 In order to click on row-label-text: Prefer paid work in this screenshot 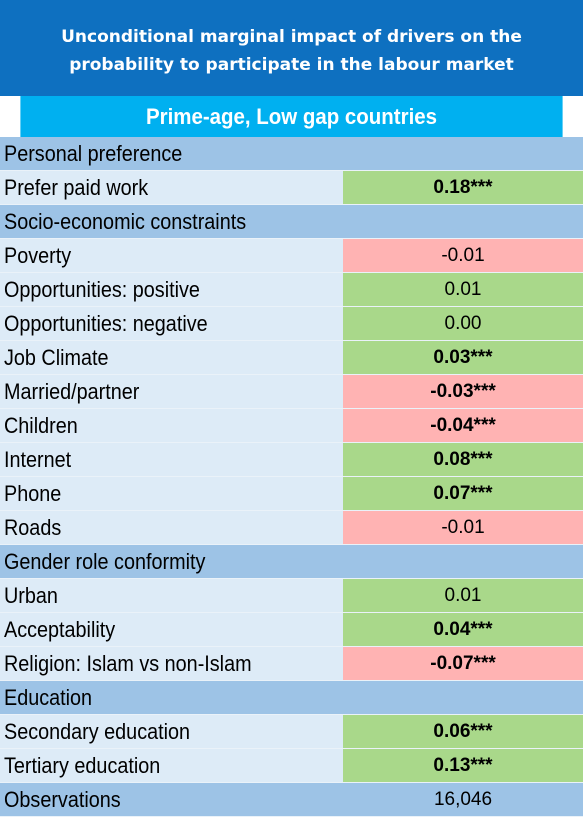, I will do `click(76, 187)`.